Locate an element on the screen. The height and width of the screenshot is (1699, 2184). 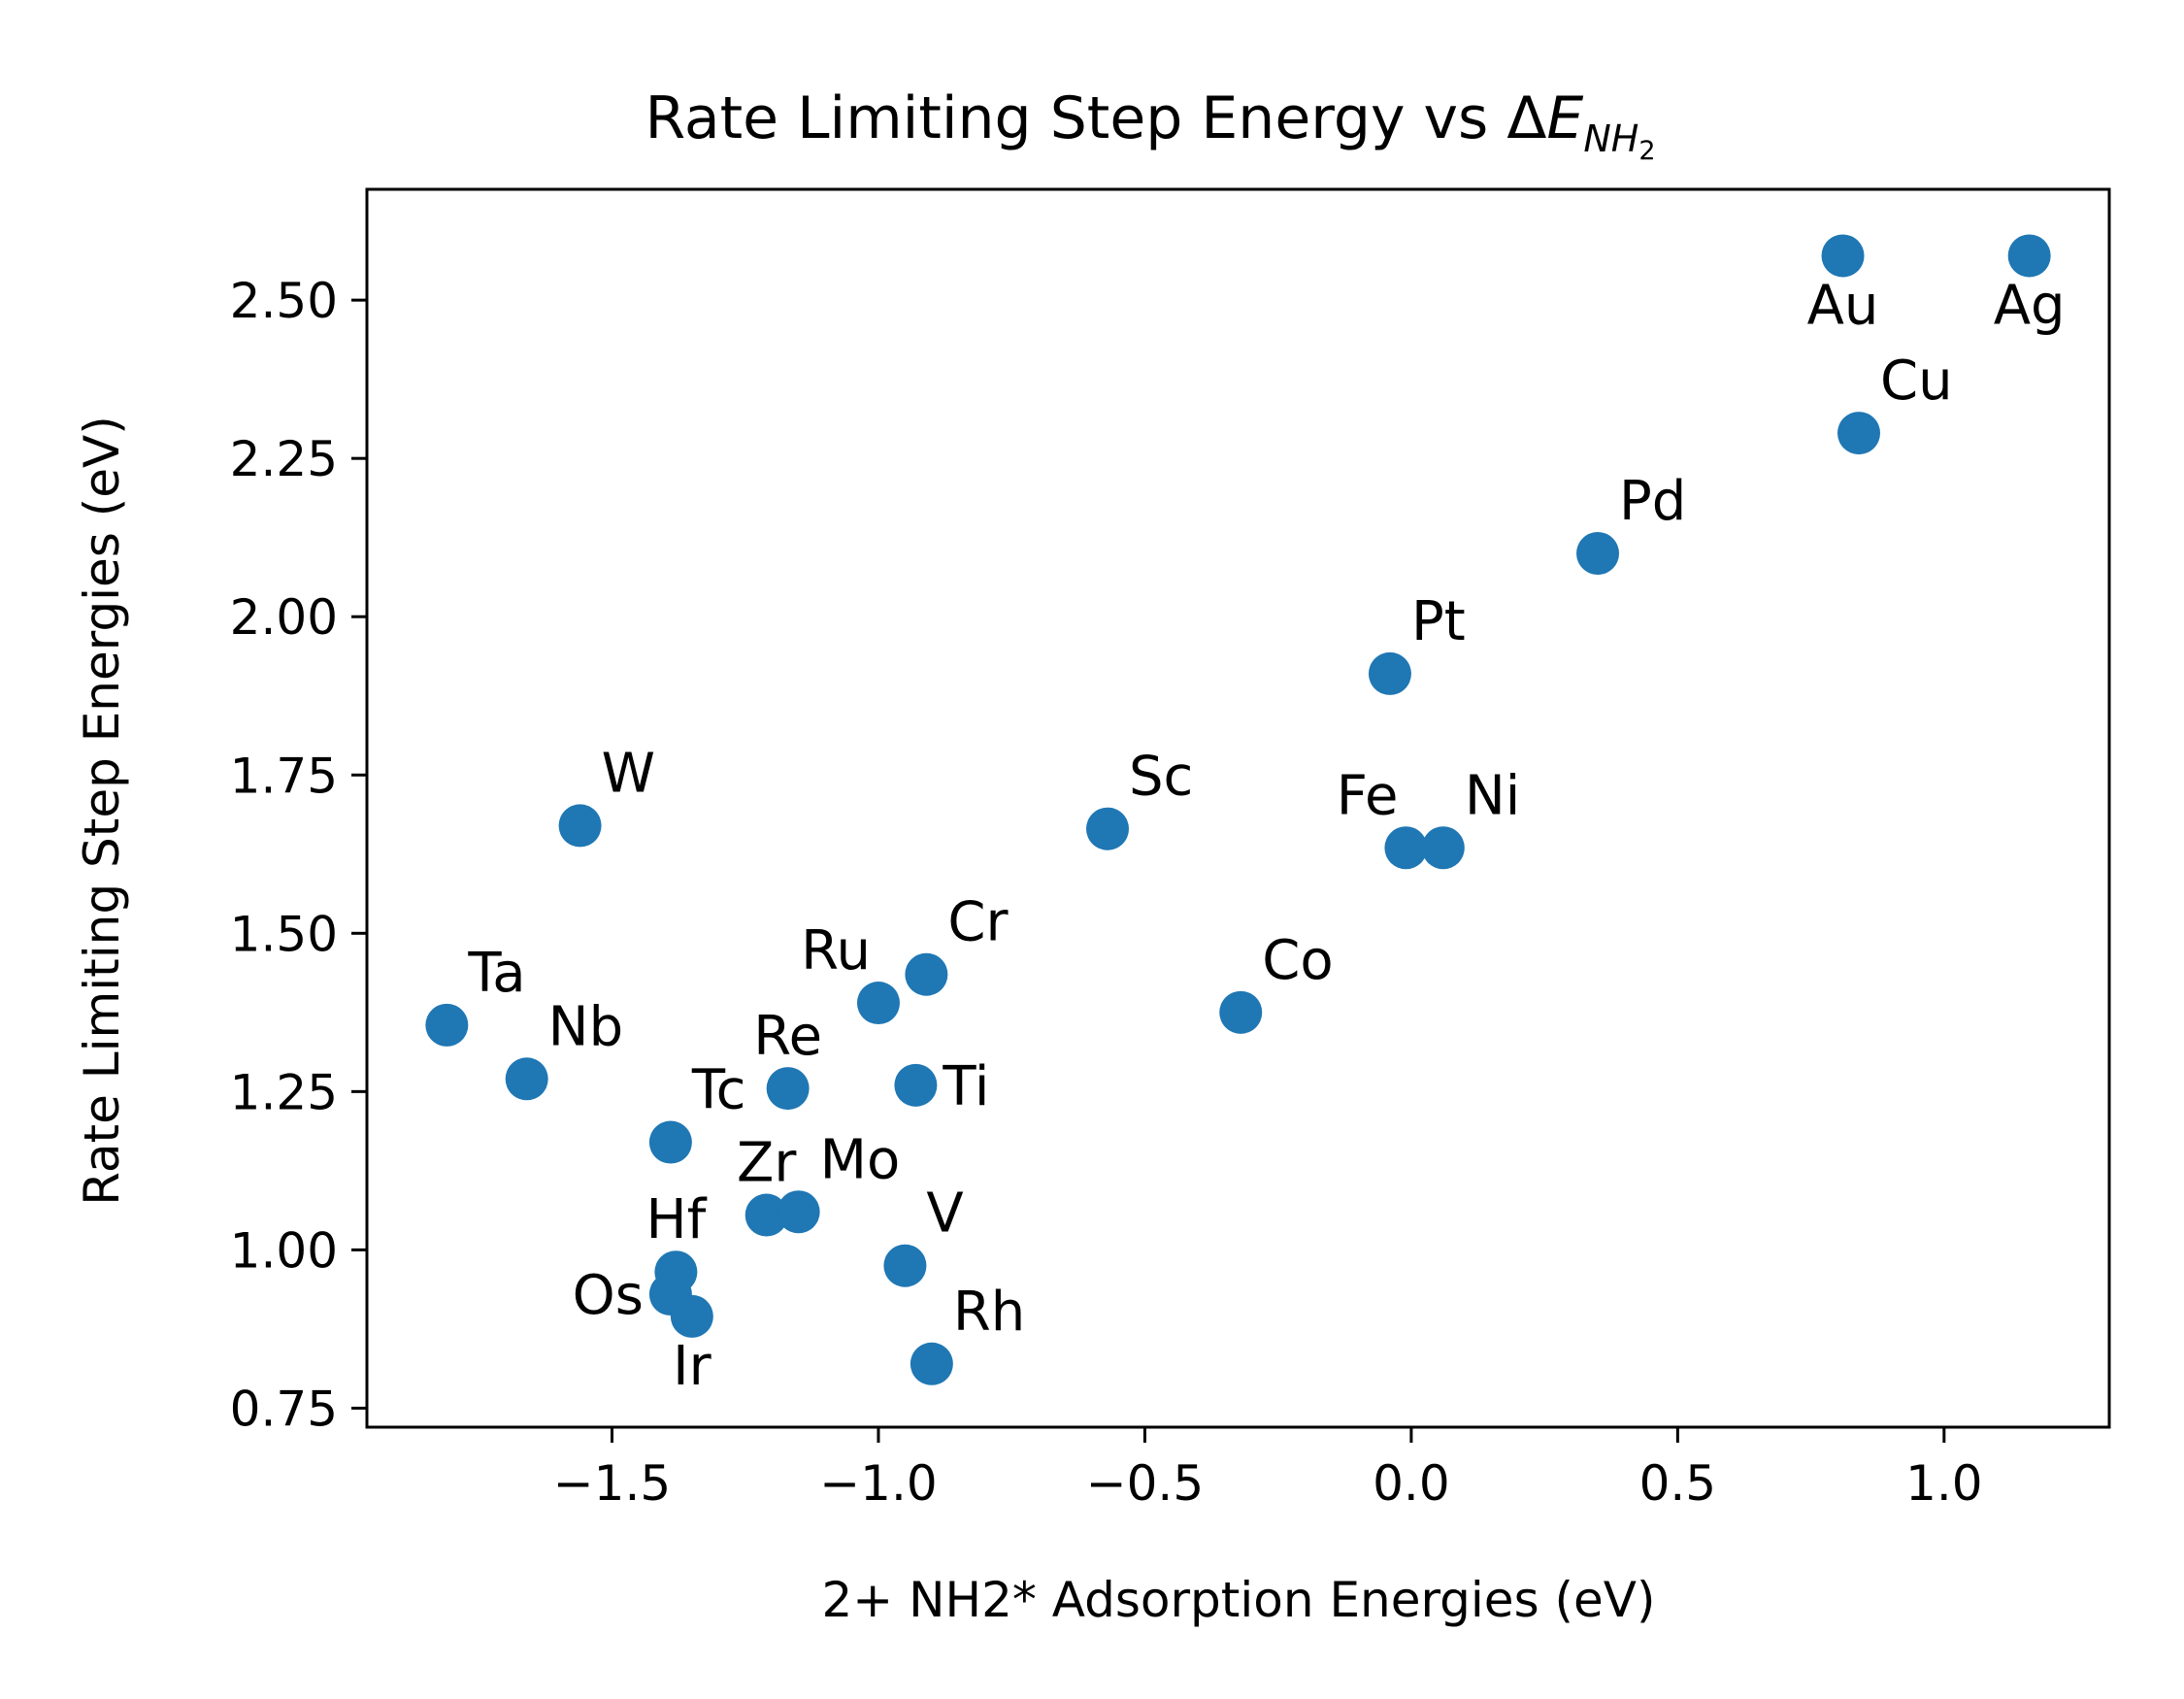
data-label-pt: Pt is located at coordinates (1438, 621).